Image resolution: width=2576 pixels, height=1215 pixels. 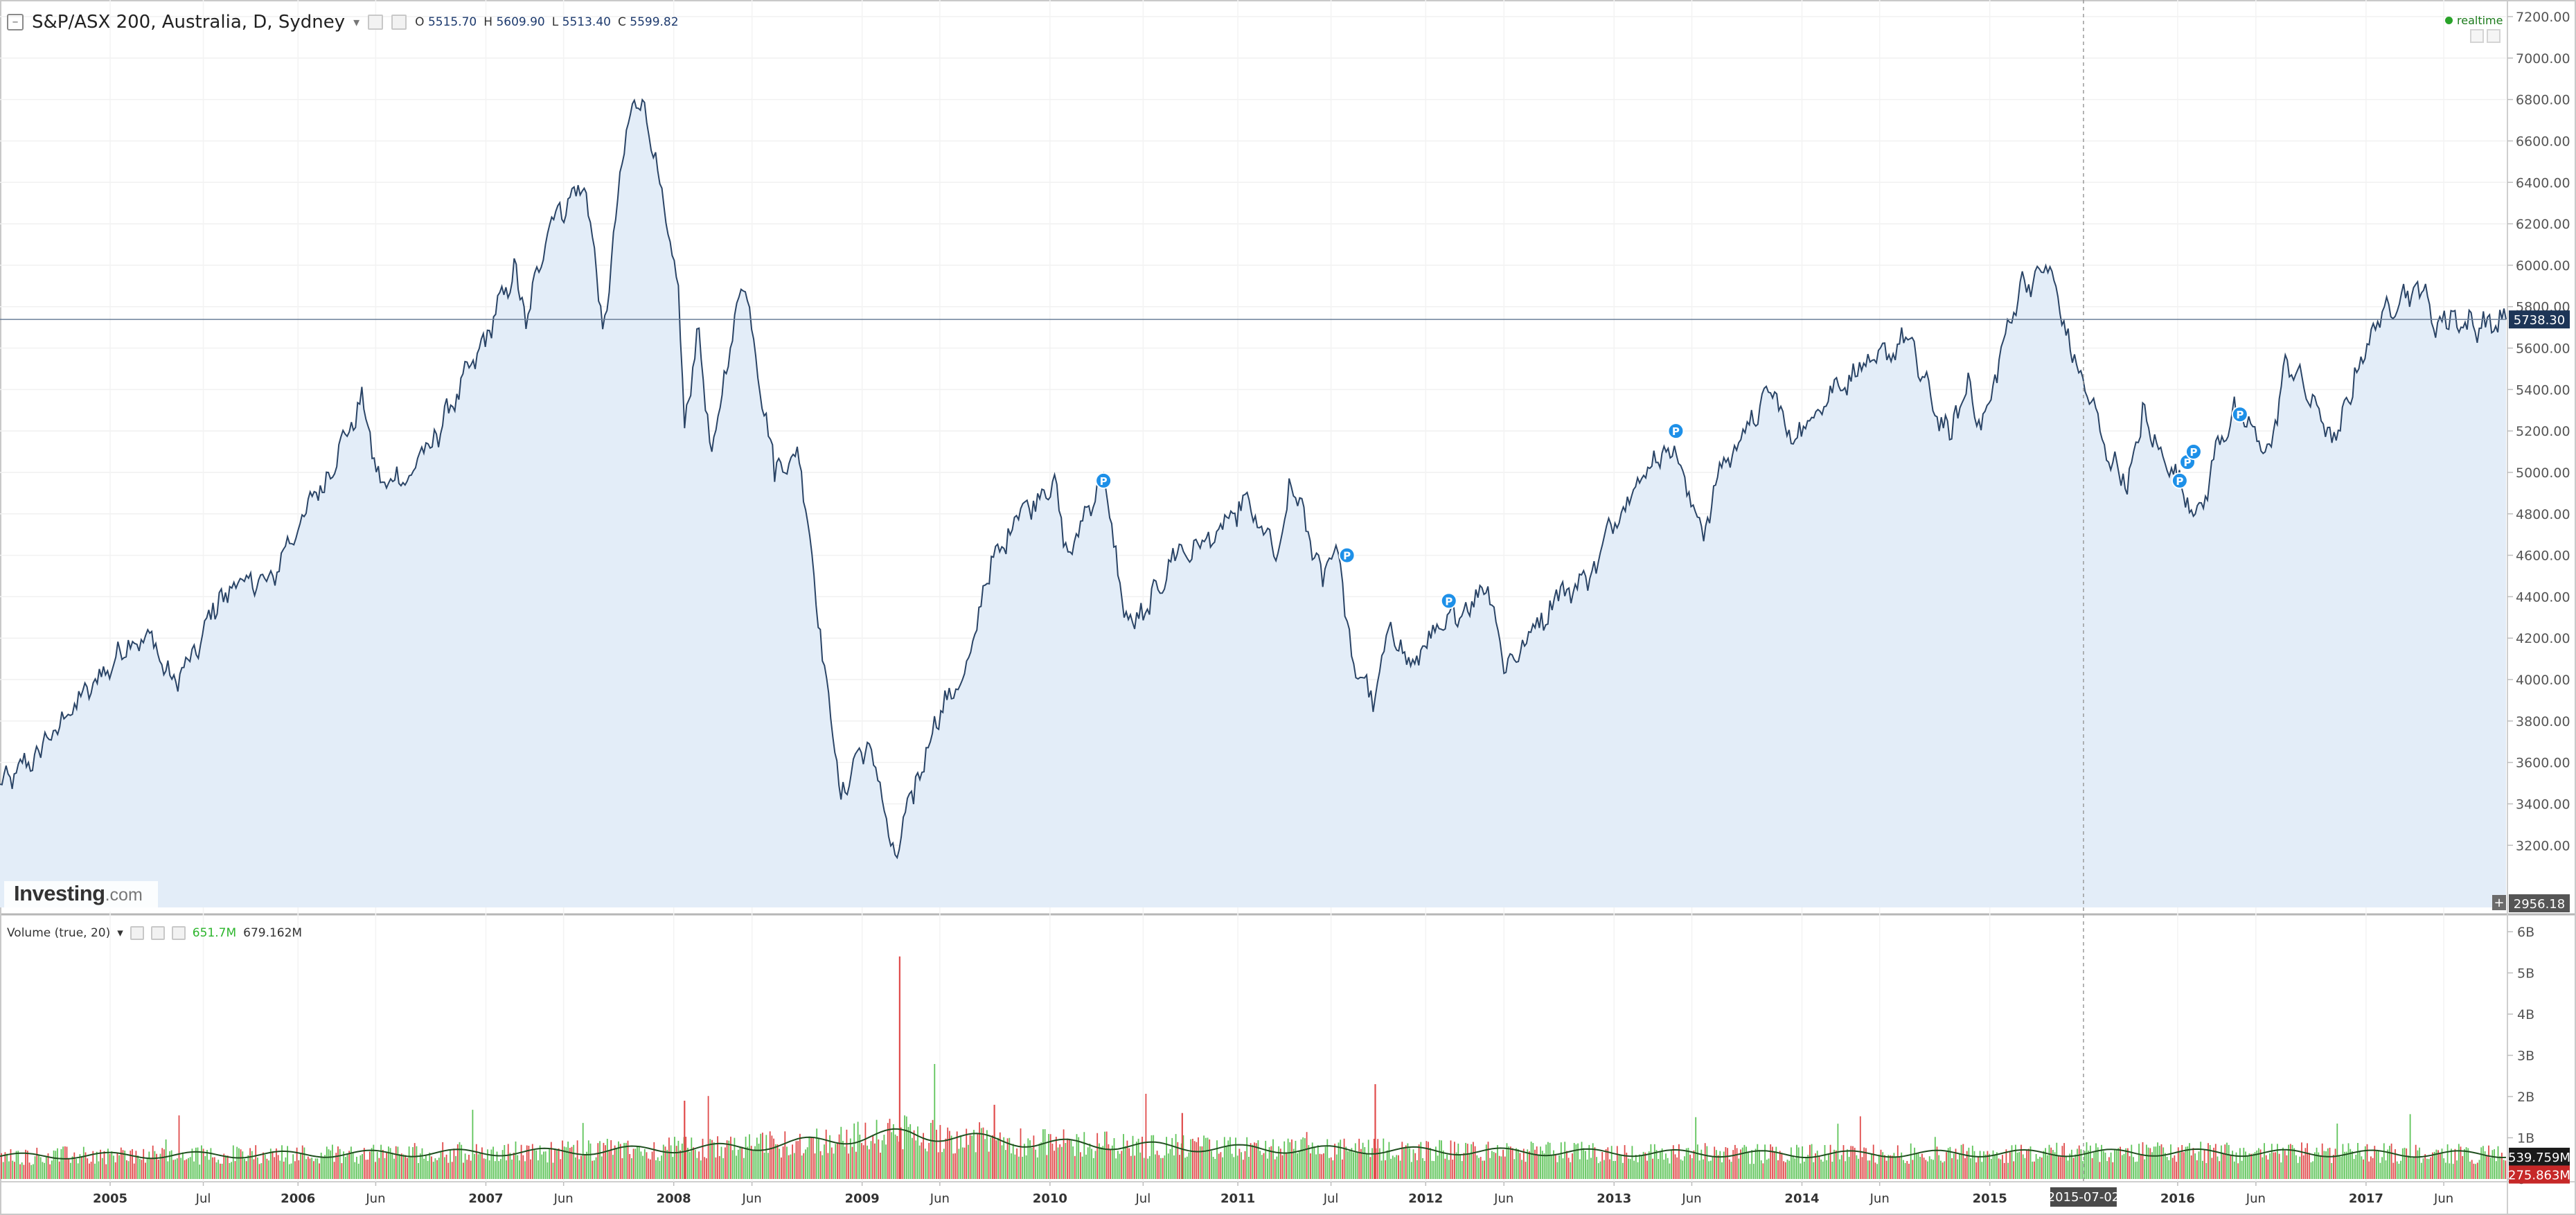 I want to click on volume-readout: 539.759M, so click(x=2539, y=1158).